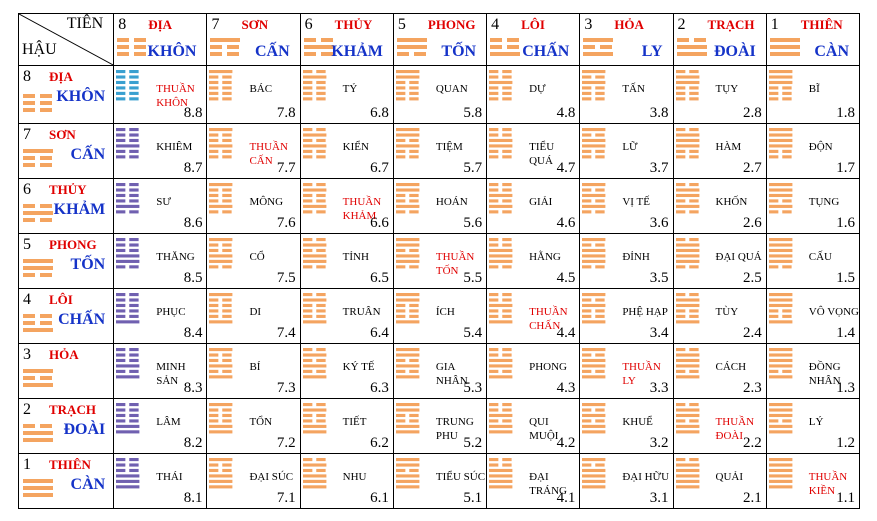 This screenshot has width=877, height=521. I want to click on hexagram-name: BÁC, so click(260, 89).